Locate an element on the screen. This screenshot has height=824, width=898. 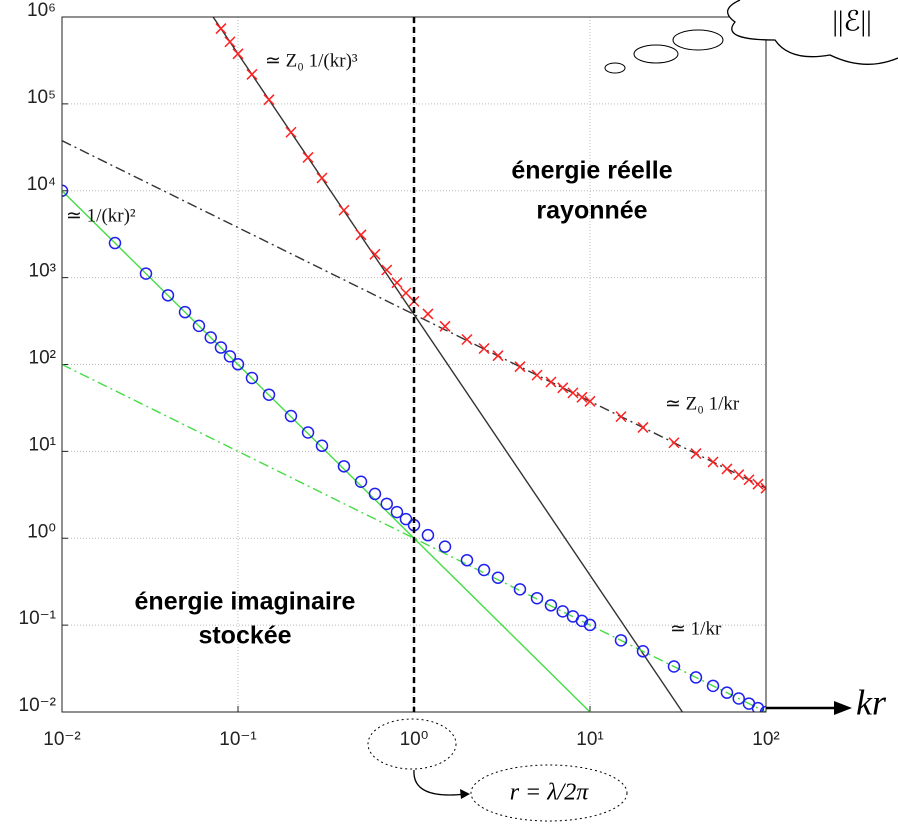
y-tick-label: 10⁶ is located at coordinates (41, 10).